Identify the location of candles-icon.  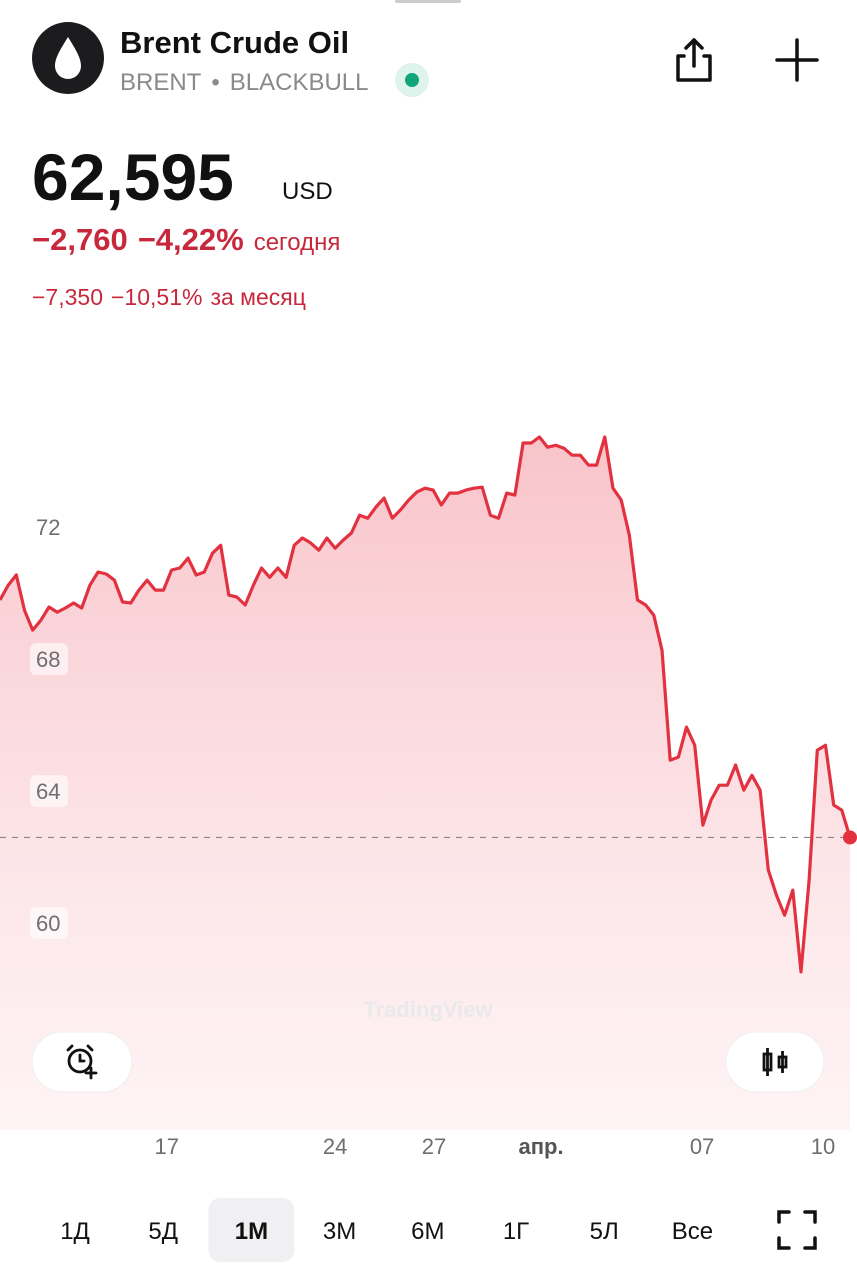
(775, 1062).